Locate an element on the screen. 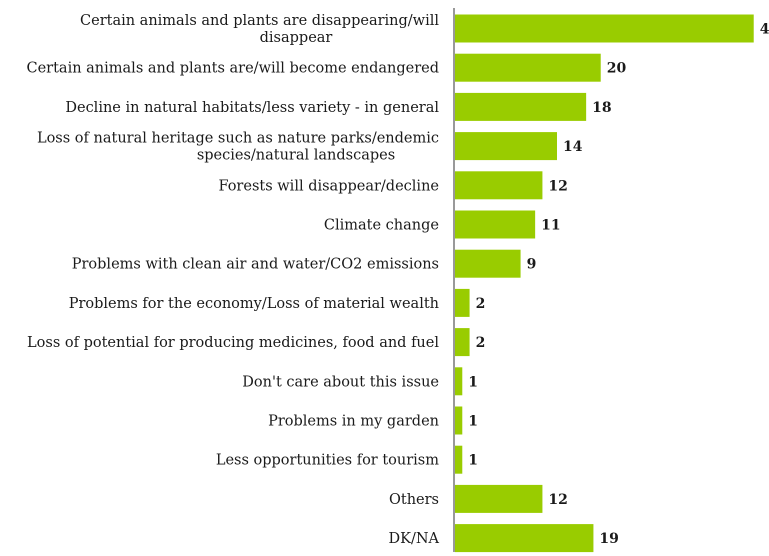  category-label: Others is located at coordinates (414, 500).